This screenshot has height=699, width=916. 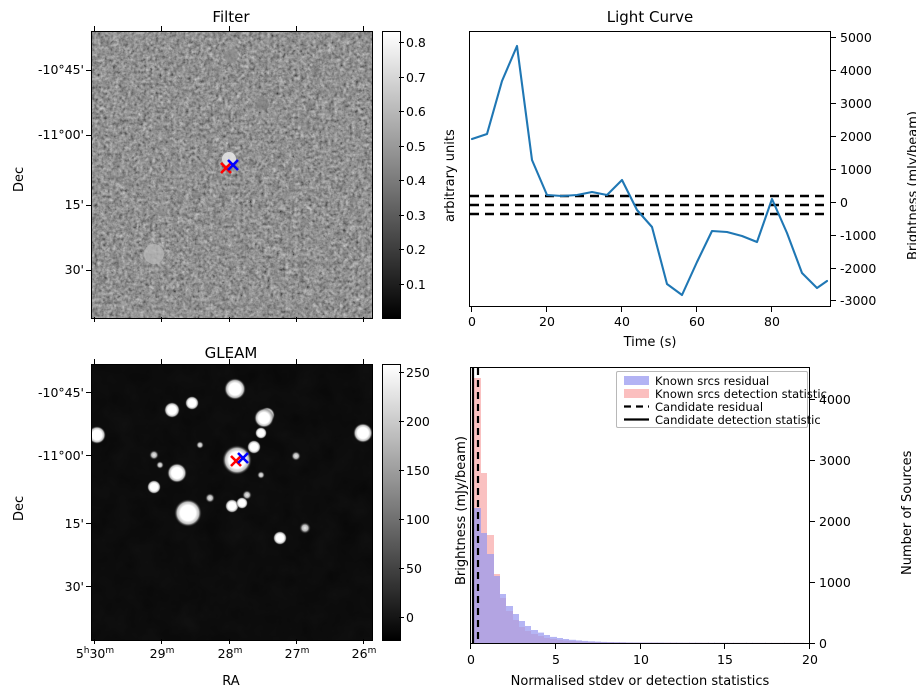 I want to click on lc-ytick-6: 3000, so click(x=856, y=103).